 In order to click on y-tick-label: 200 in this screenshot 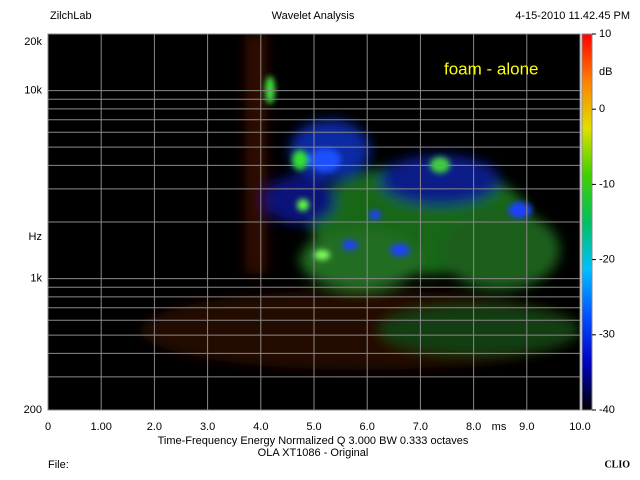, I will do `click(33, 410)`.